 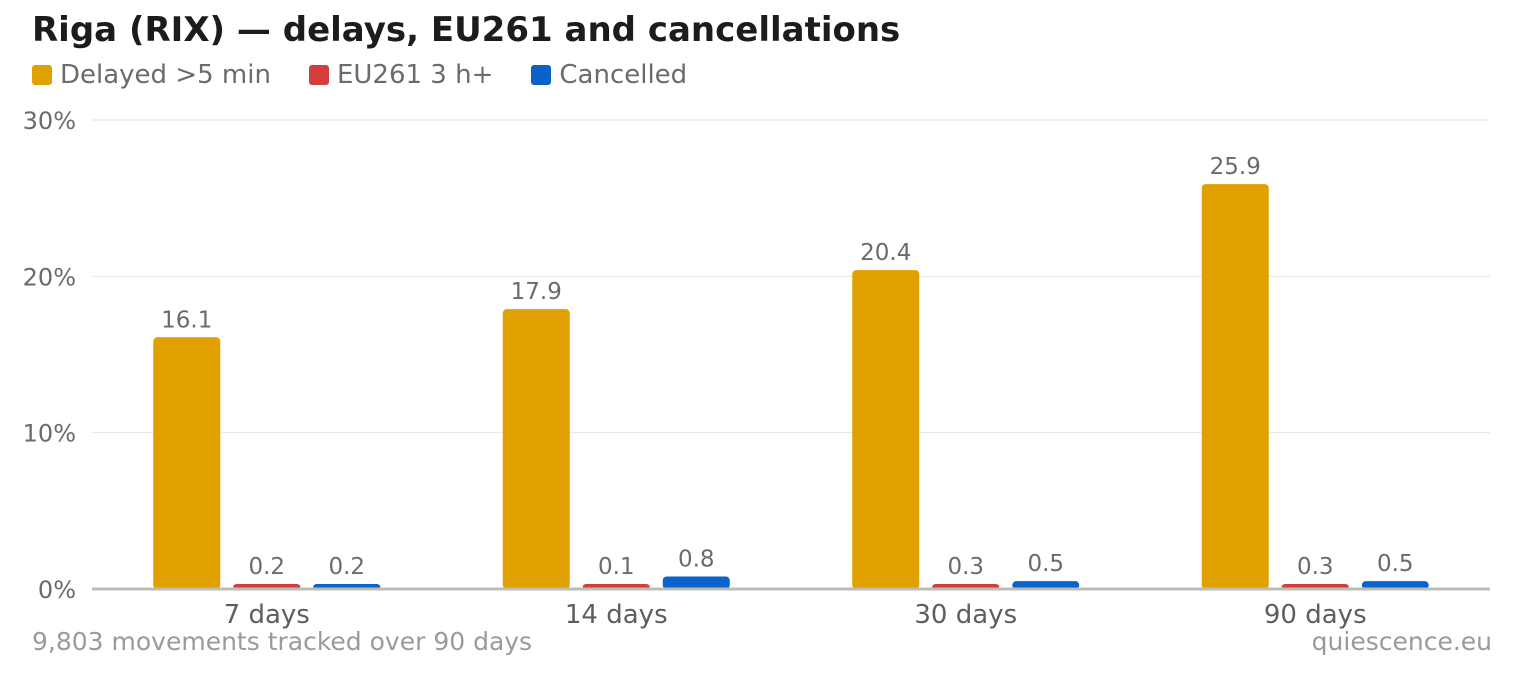 I want to click on legend-item-delayed: Delayed >5 min, so click(x=151, y=75).